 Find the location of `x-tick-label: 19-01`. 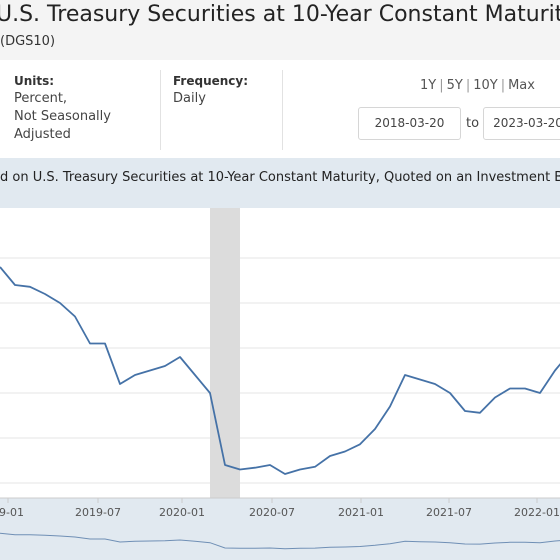

x-tick-label: 19-01 is located at coordinates (12, 512).